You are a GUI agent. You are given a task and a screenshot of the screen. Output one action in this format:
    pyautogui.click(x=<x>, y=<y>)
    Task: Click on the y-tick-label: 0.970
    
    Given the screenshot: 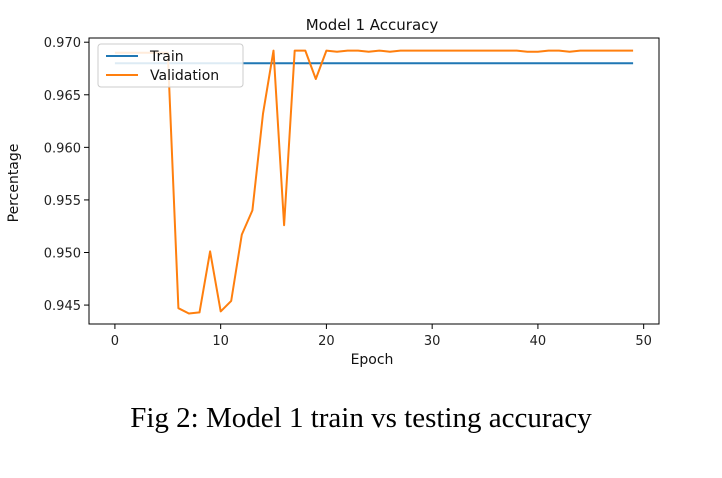 What is the action you would take?
    pyautogui.click(x=62, y=43)
    